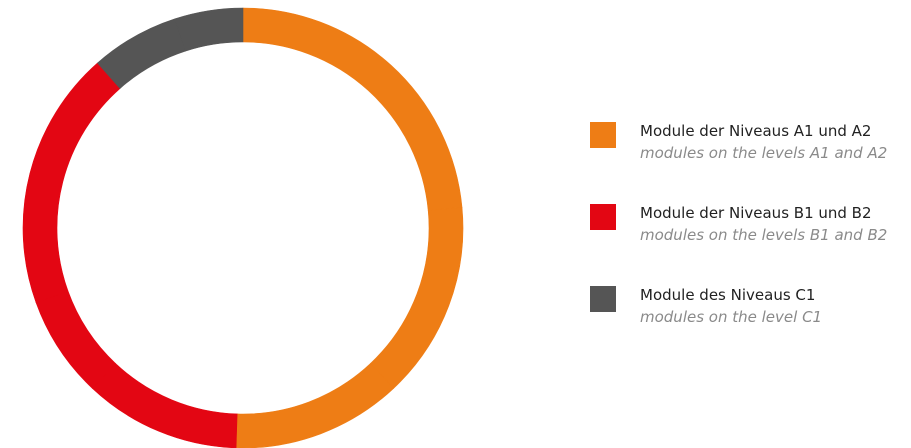 This screenshot has height=448, width=911. I want to click on legend-sublabel-b1-b2: modules on the levels B1 and B2, so click(763, 235).